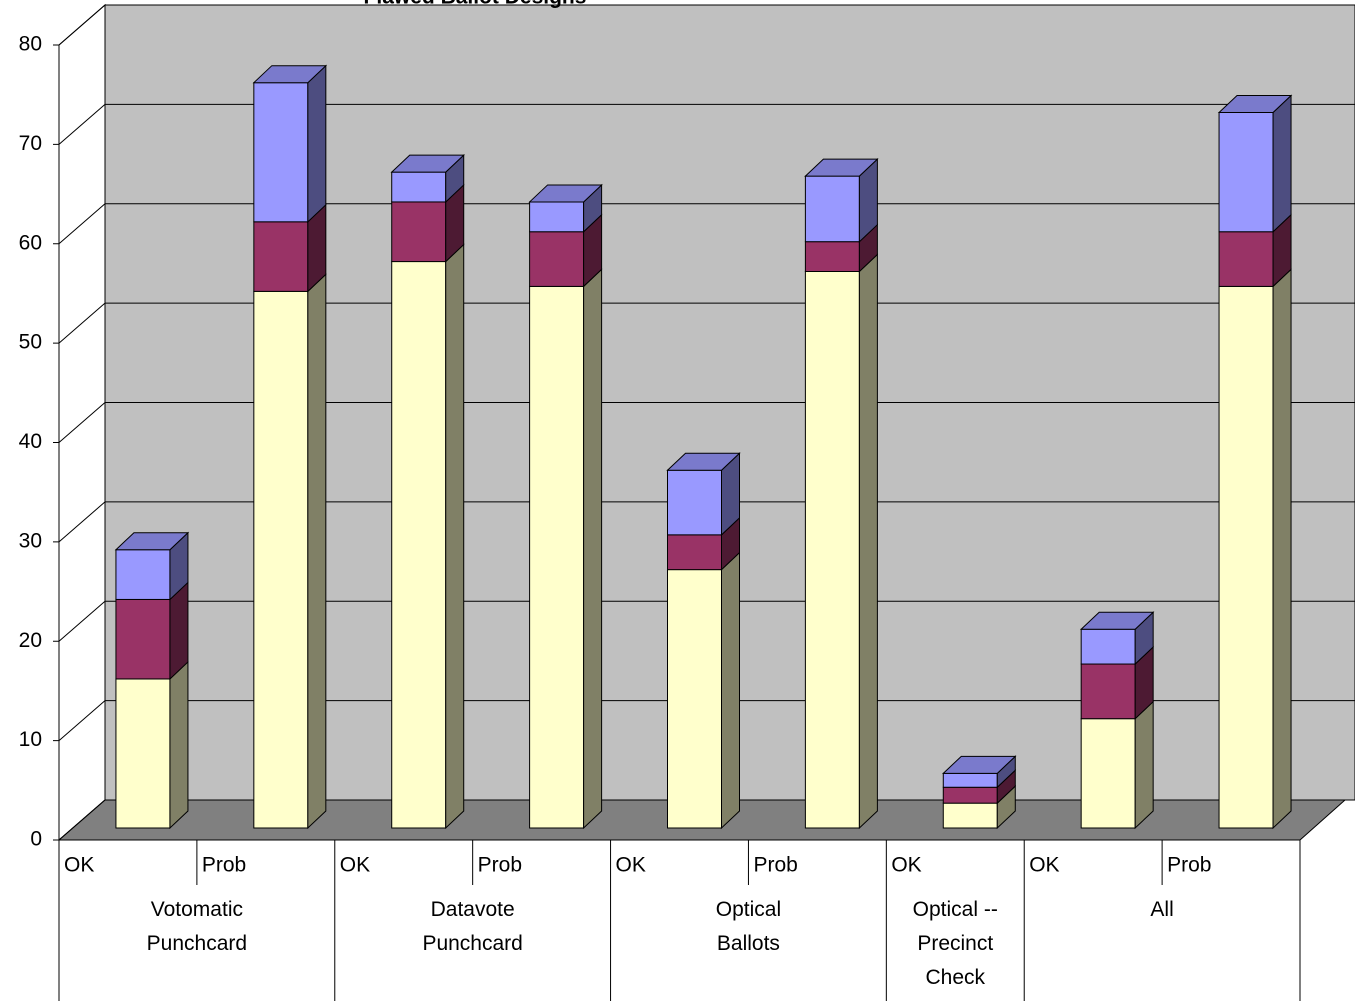 The image size is (1355, 1001). What do you see at coordinates (30, 242) in the screenshot?
I see `y-tick-label: 60` at bounding box center [30, 242].